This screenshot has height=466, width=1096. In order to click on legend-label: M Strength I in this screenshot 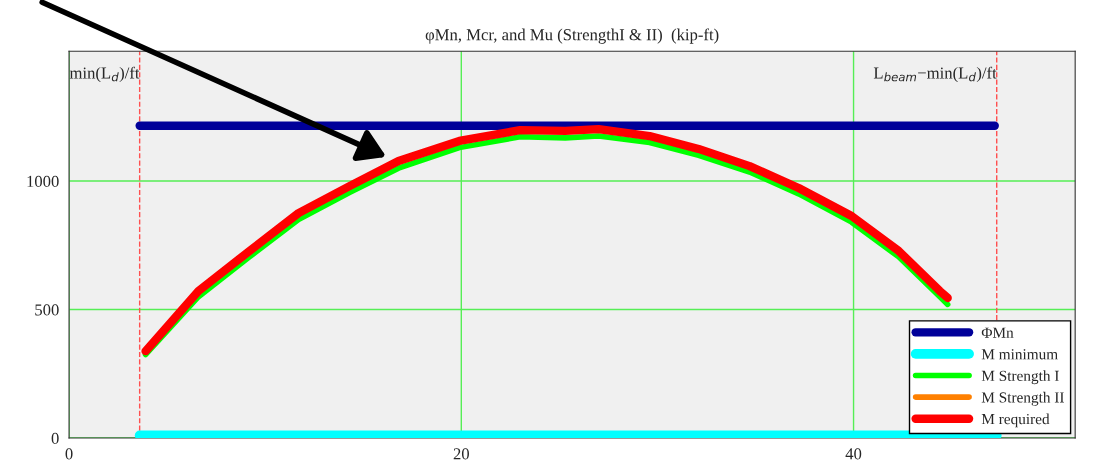, I will do `click(1020, 377)`.